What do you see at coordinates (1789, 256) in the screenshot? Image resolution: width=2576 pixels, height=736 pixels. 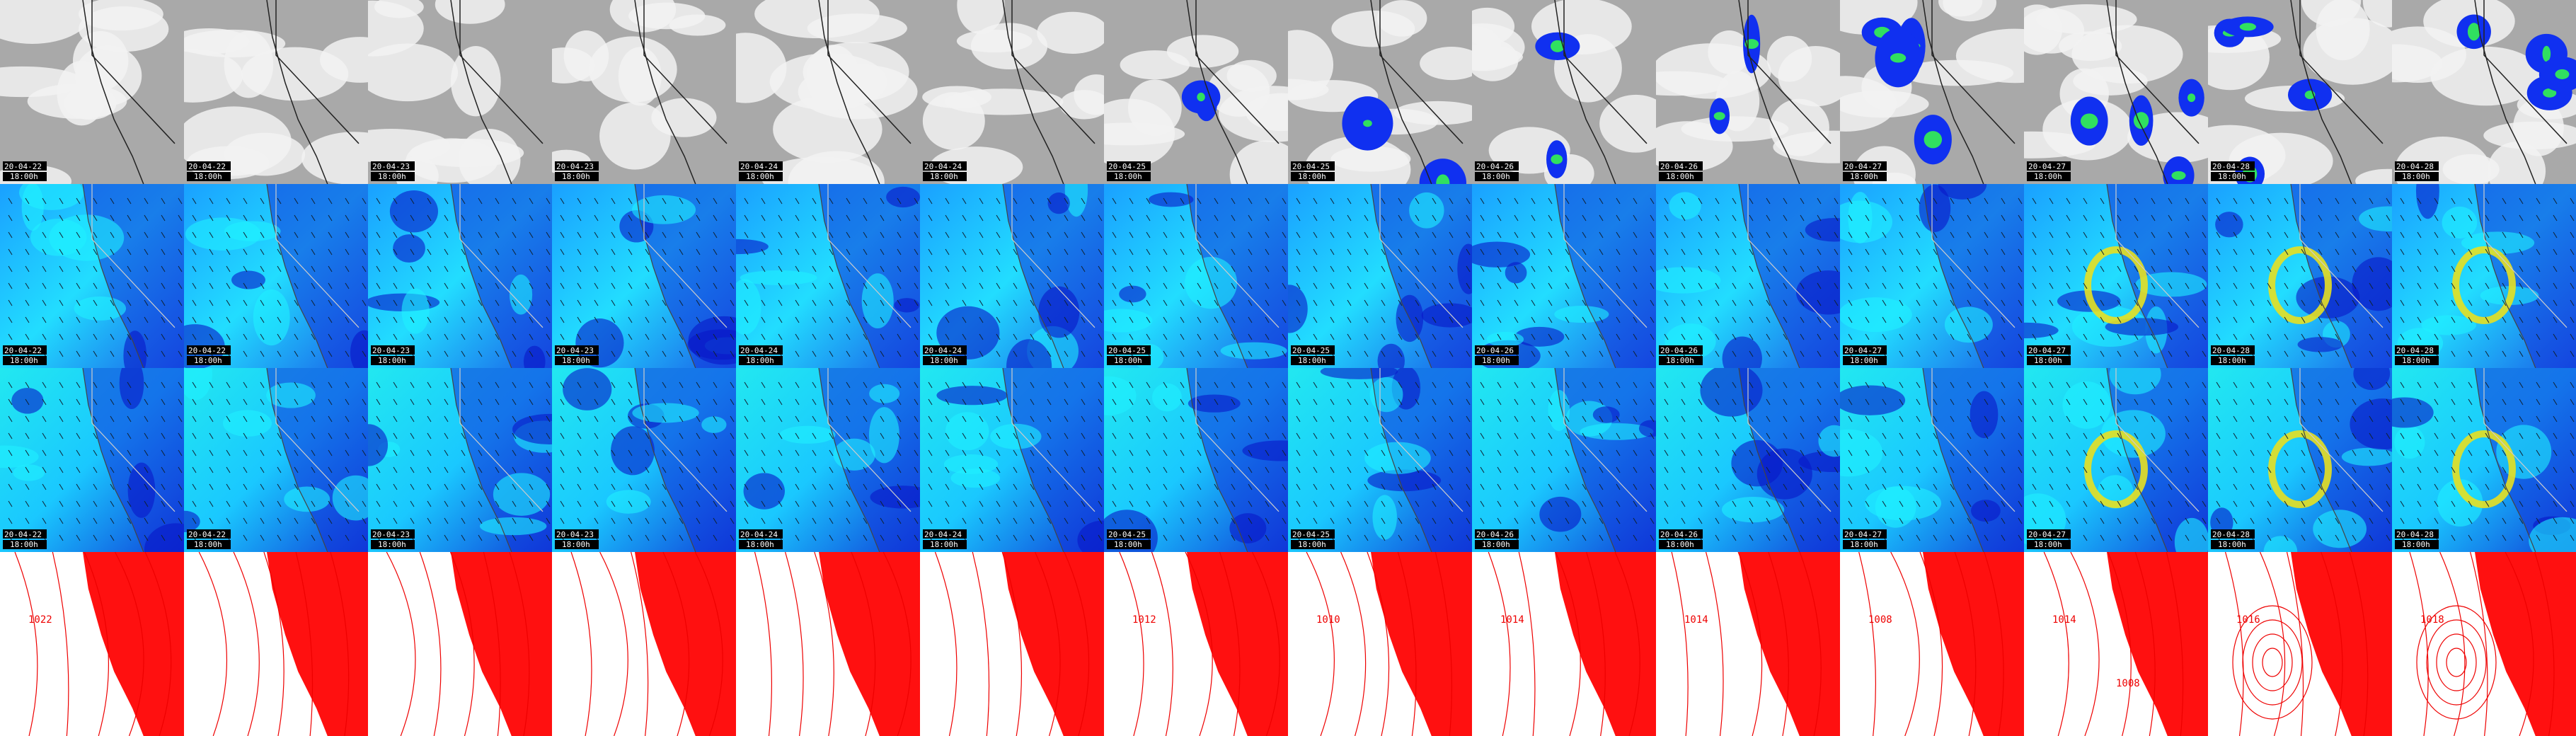 I see `state-border` at bounding box center [1789, 256].